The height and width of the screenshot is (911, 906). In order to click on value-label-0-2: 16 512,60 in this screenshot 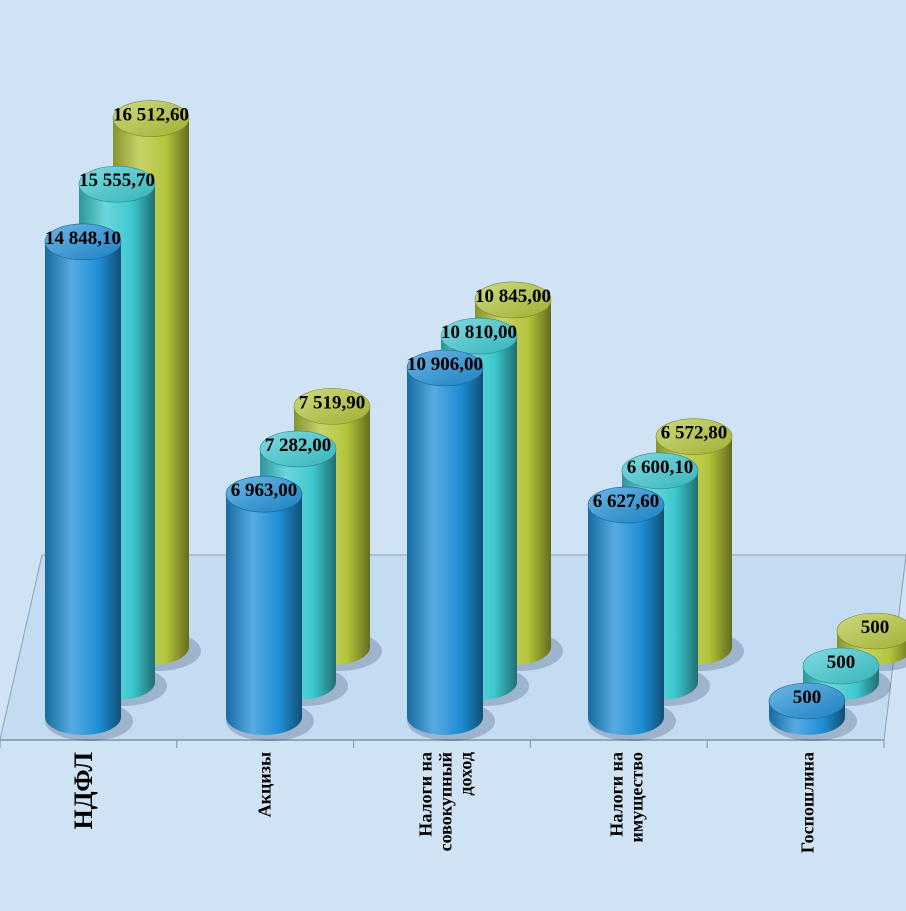, I will do `click(151, 115)`.